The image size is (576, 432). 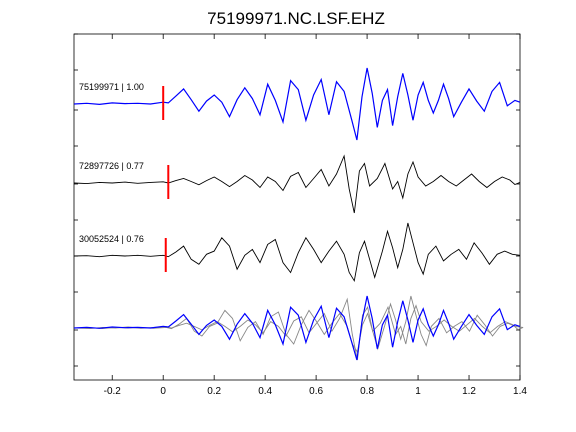 I want to click on x-tick-label: 0, so click(x=163, y=391).